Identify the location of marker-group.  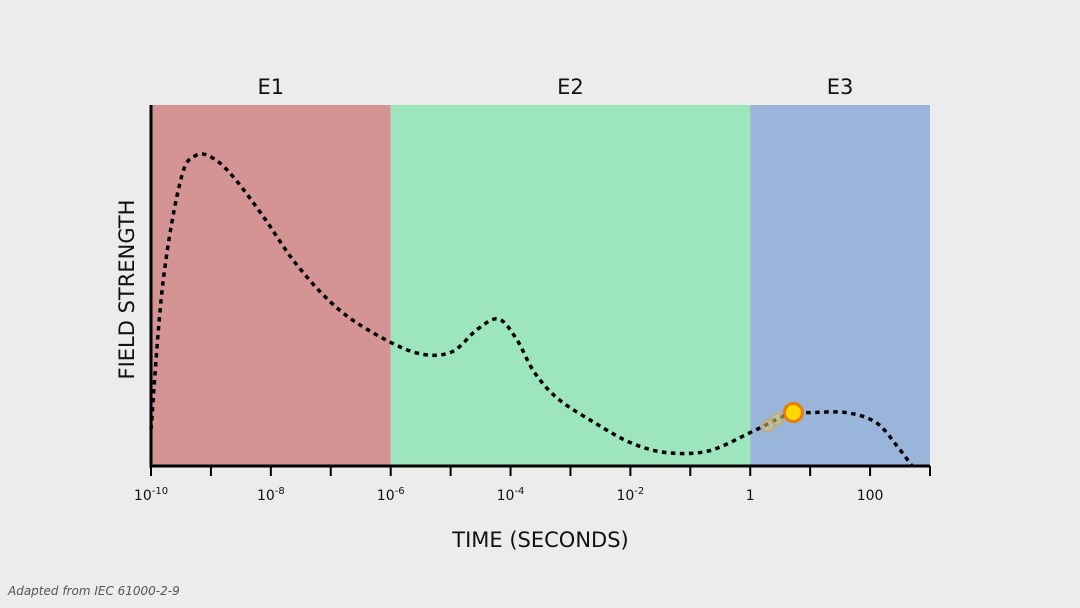
(782, 417).